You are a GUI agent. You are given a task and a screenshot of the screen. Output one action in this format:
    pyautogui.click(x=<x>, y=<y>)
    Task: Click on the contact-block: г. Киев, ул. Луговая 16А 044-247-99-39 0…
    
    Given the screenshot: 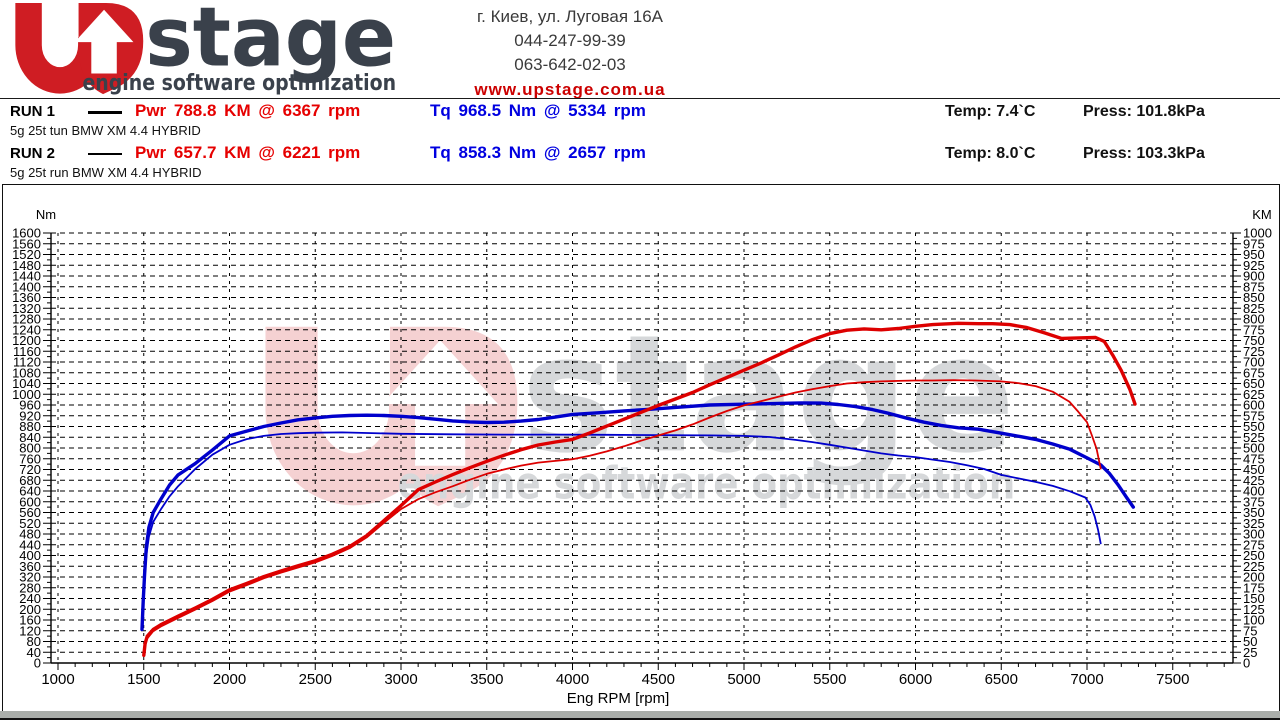 What is the action you would take?
    pyautogui.click(x=570, y=53)
    